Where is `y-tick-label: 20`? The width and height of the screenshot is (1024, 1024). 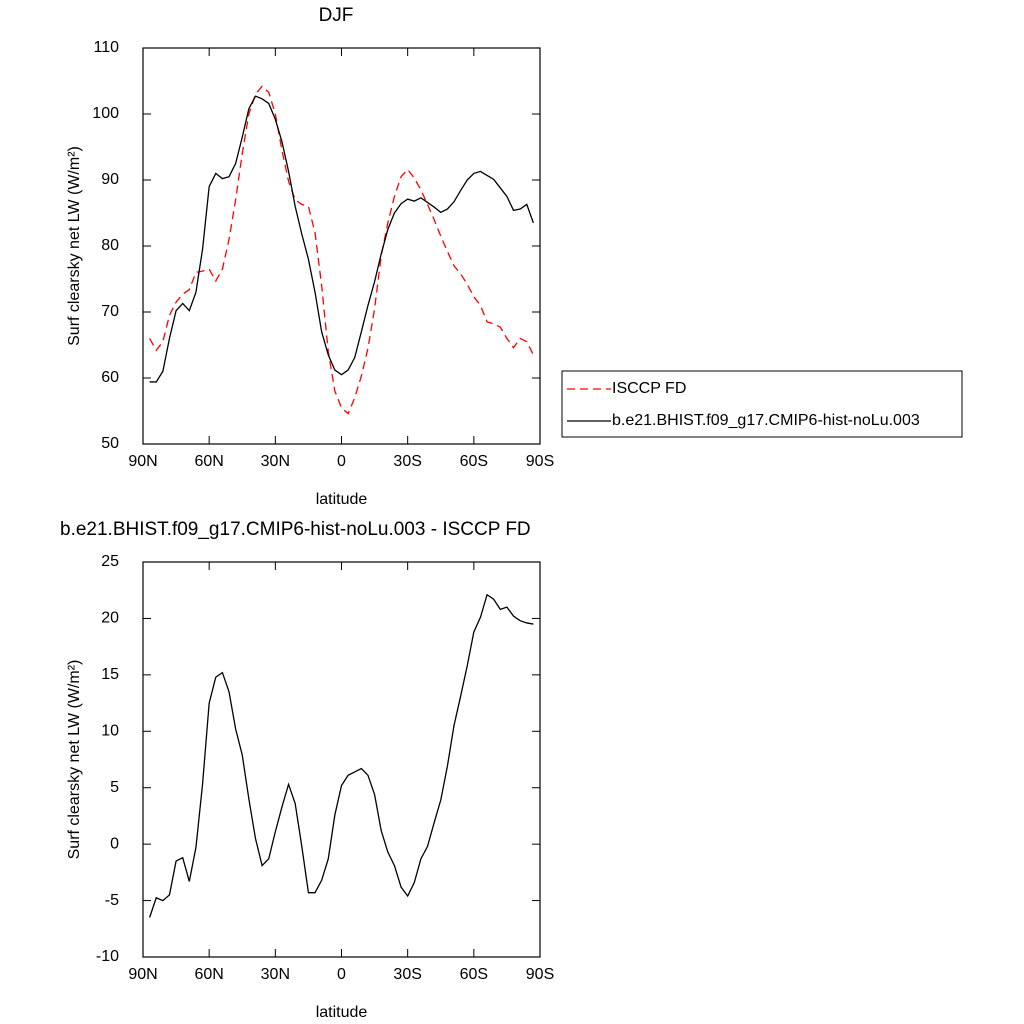
y-tick-label: 20 is located at coordinates (110, 618).